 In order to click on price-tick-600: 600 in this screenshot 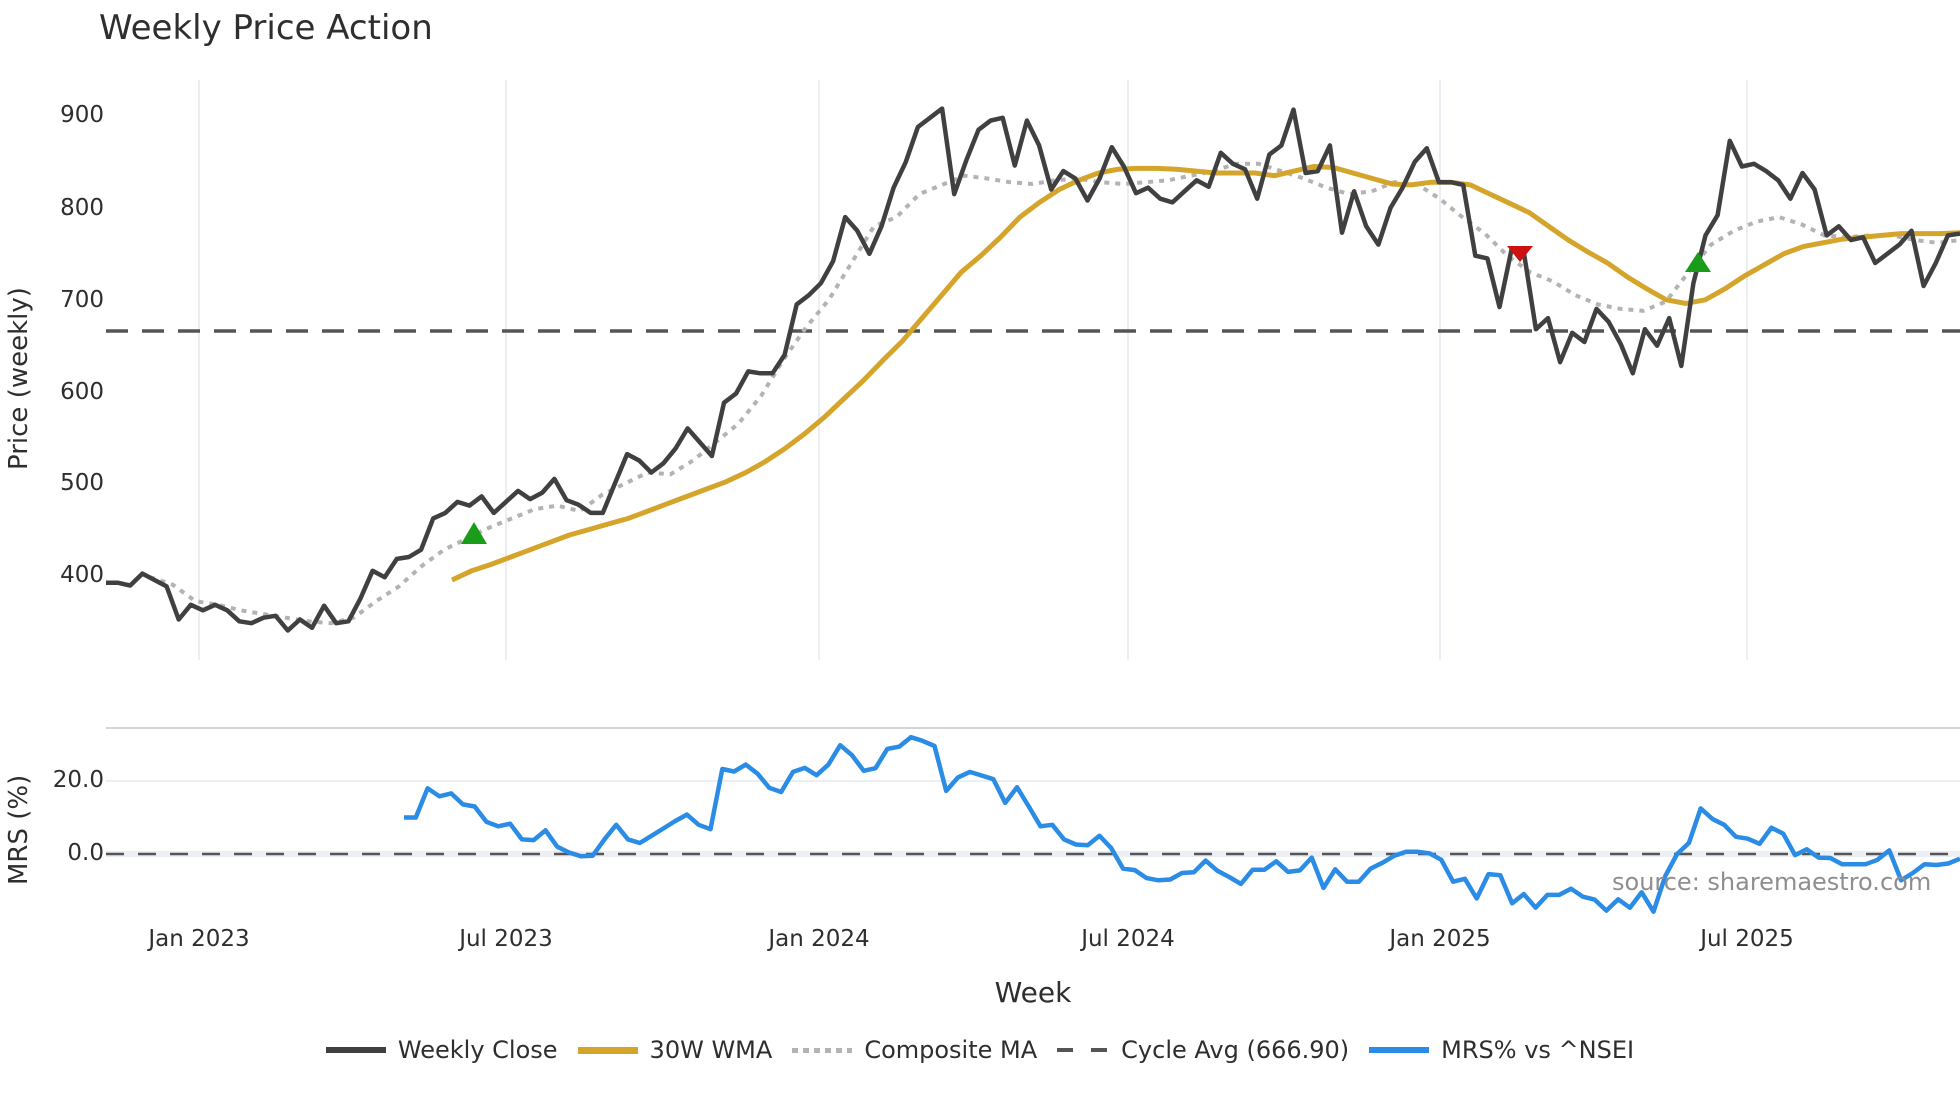, I will do `click(82, 392)`.